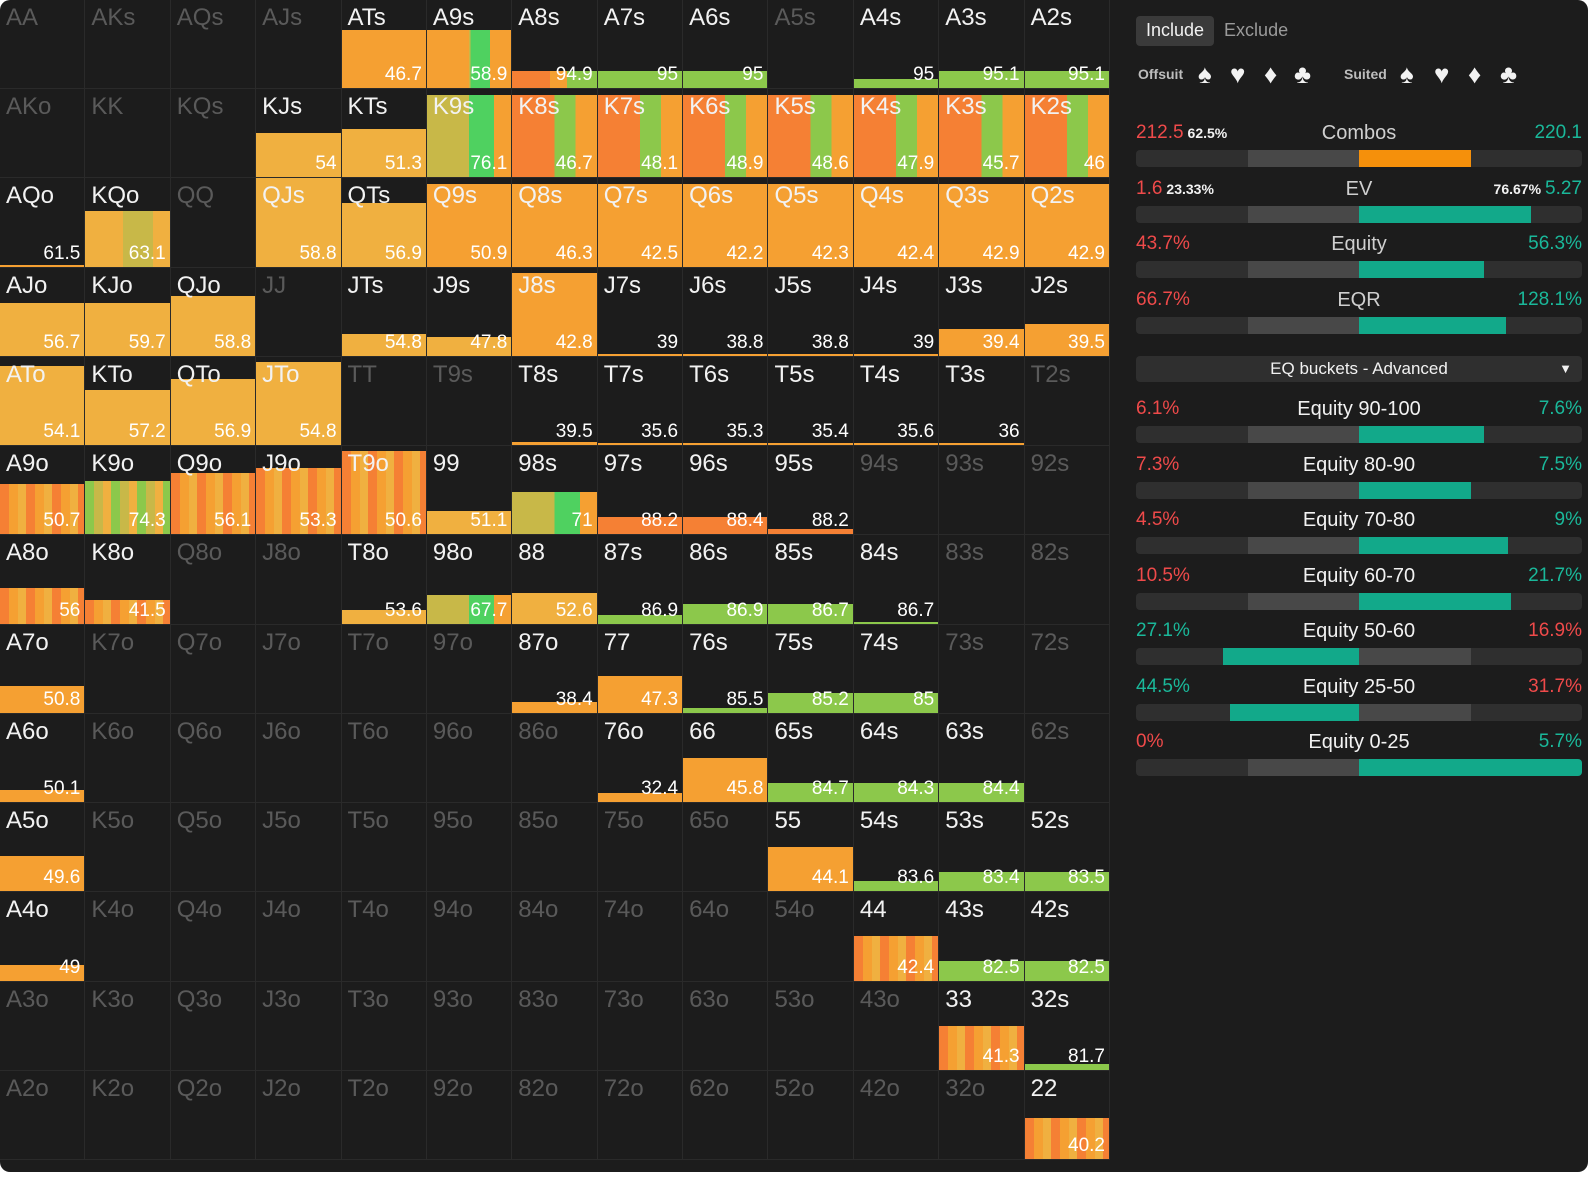  What do you see at coordinates (1175, 31) in the screenshot?
I see `tab-include: Include` at bounding box center [1175, 31].